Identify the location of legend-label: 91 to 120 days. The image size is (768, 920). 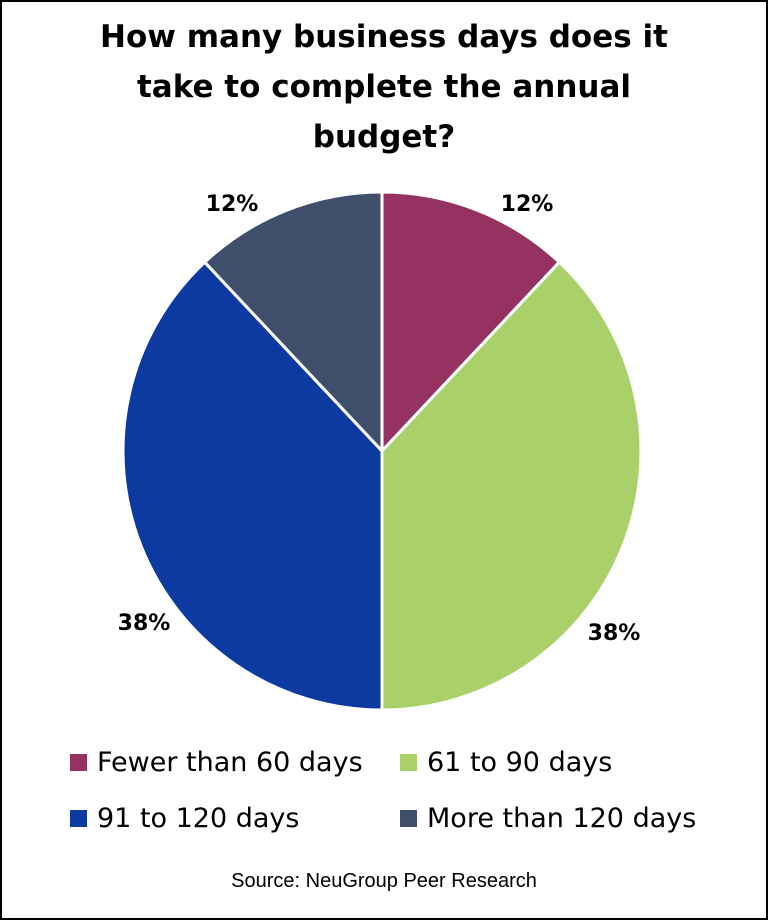
(198, 818).